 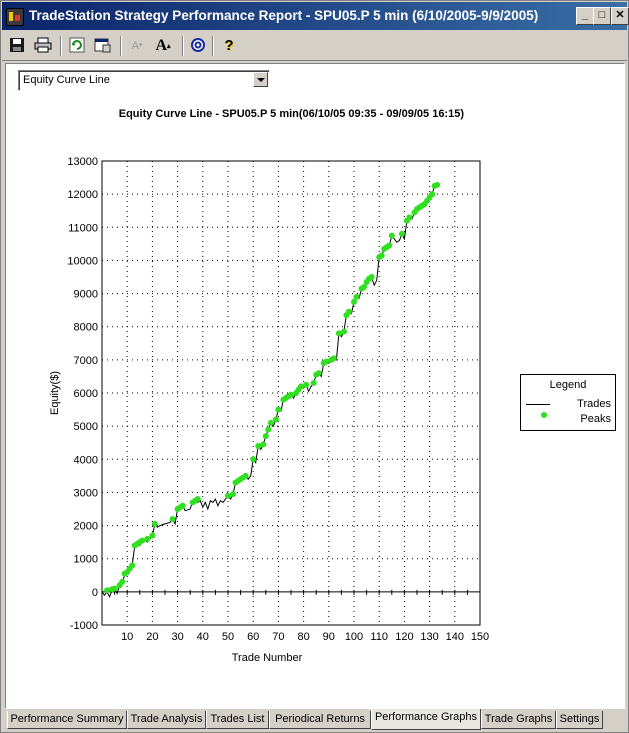 I want to click on y-tick-label: 13000, so click(x=82, y=162).